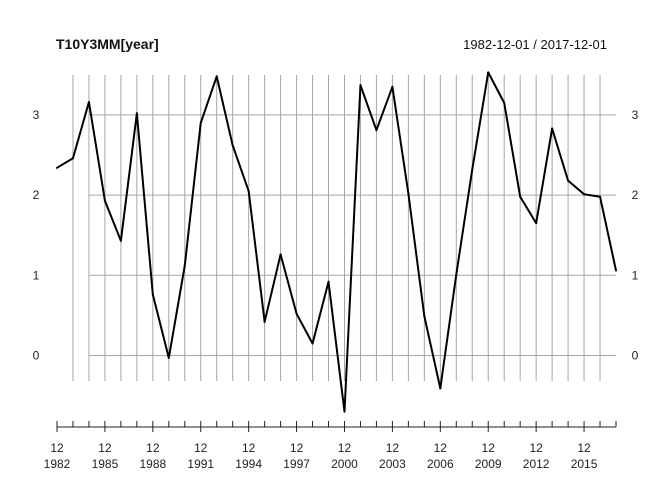  What do you see at coordinates (635, 115) in the screenshot?
I see `y-tick-label-right: 3` at bounding box center [635, 115].